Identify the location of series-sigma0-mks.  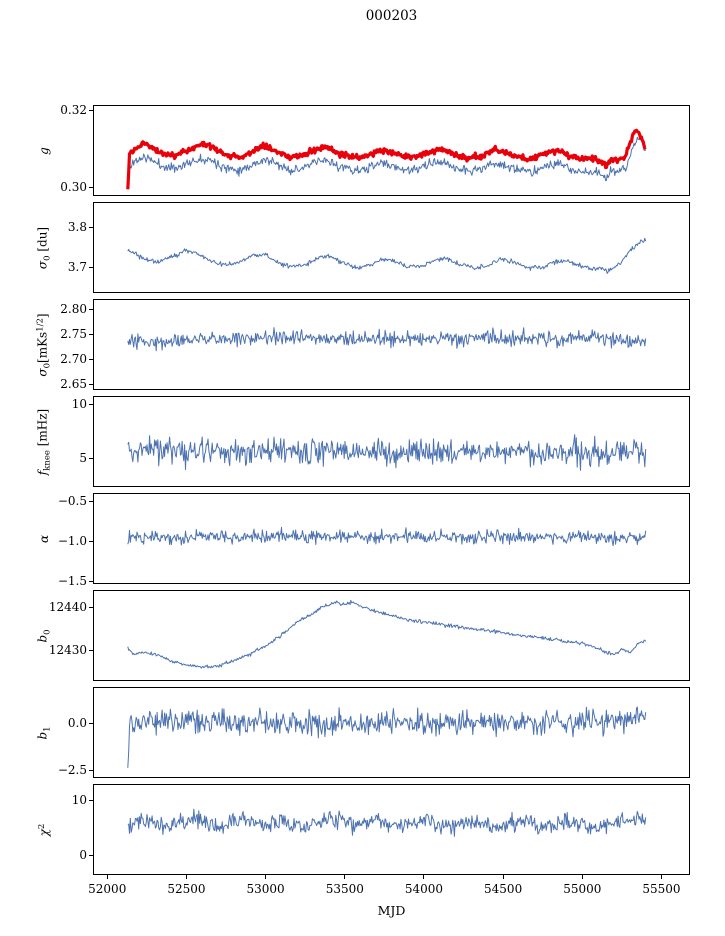
(387, 339).